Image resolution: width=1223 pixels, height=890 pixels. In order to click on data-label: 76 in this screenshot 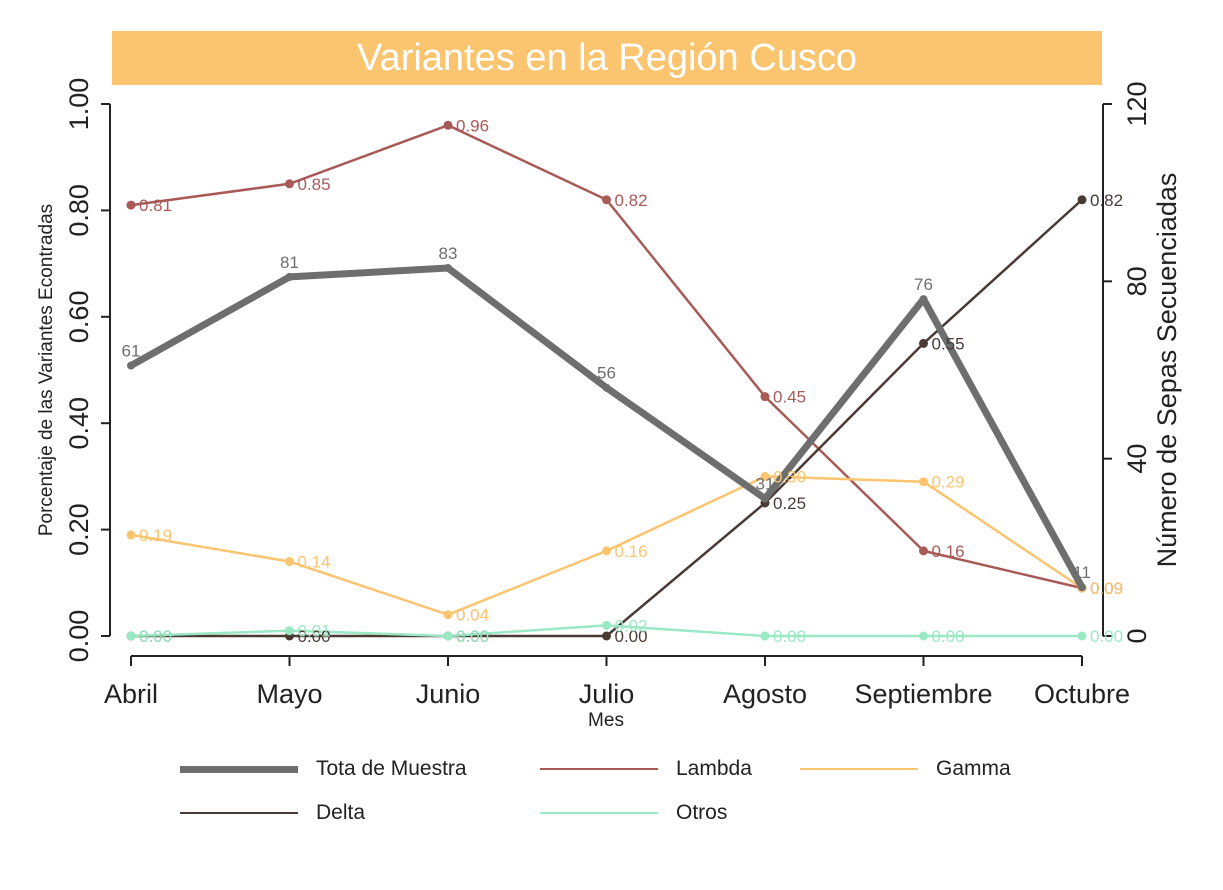, I will do `click(923, 284)`.